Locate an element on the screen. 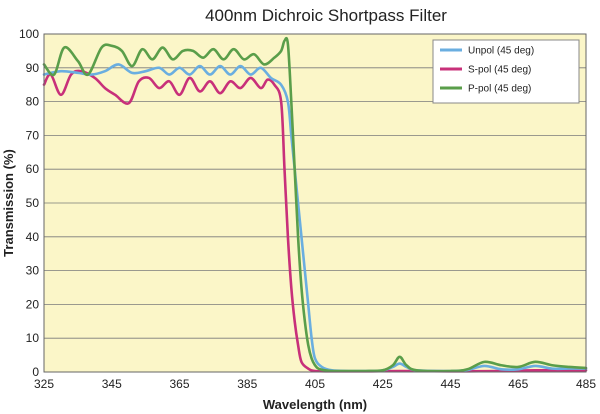  y-tick-label: 90 is located at coordinates (33, 68).